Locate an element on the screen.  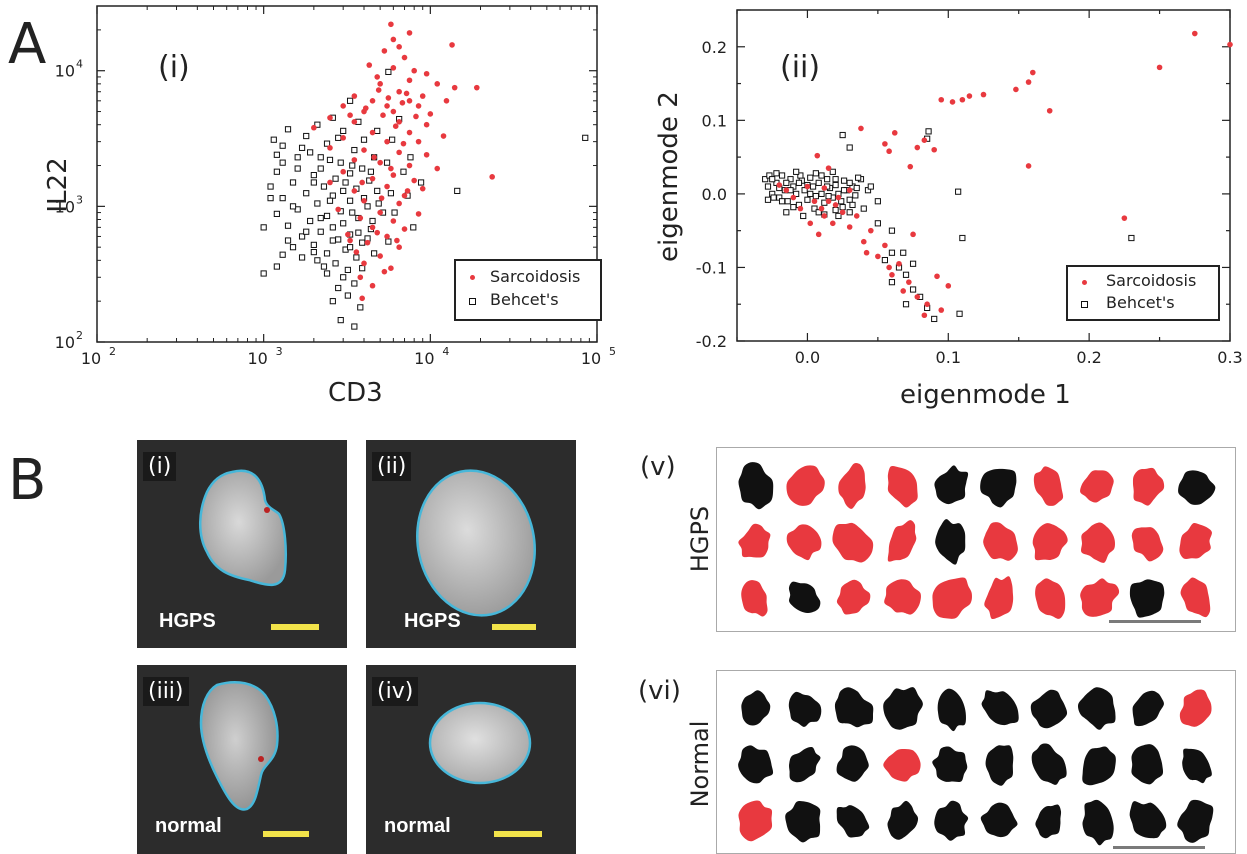
shape-grid-normal is located at coordinates (976, 762).